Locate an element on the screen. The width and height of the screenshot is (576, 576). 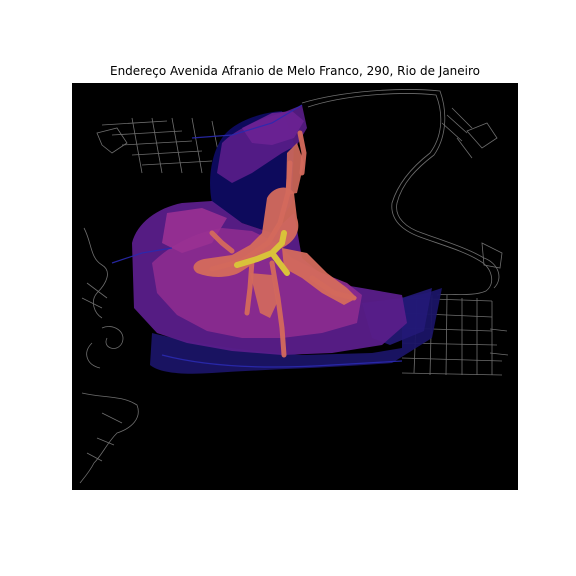
mid-access-west is located at coordinates (194, 230).